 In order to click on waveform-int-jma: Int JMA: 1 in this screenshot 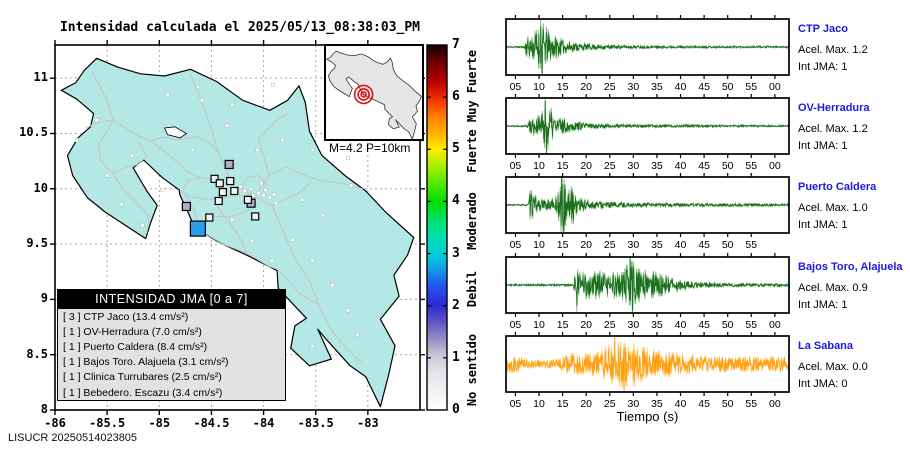, I will do `click(823, 305)`.